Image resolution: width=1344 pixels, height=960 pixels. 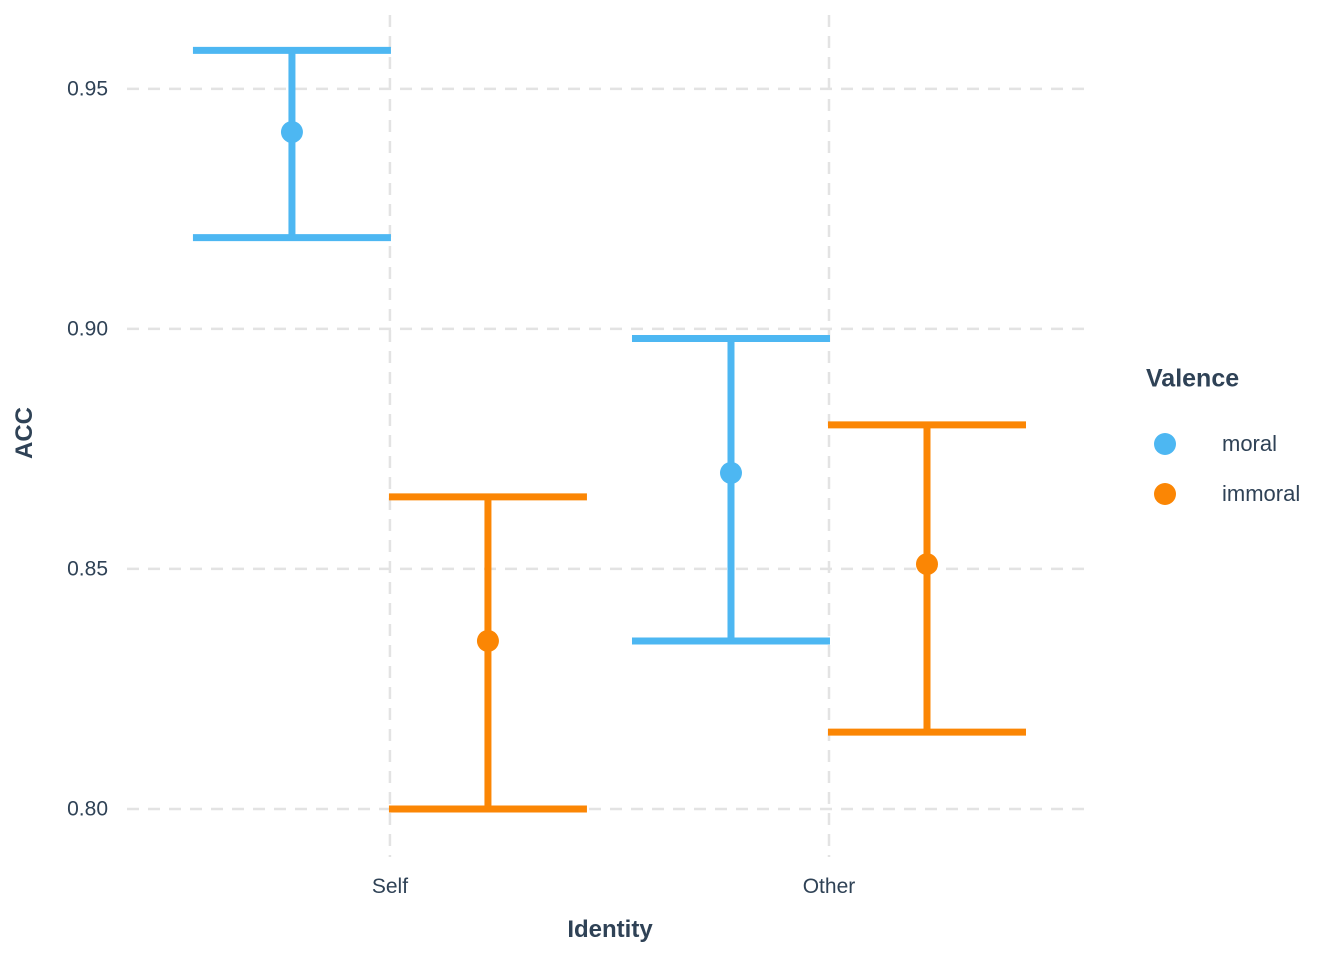 What do you see at coordinates (1250, 443) in the screenshot?
I see `legend-label-moral: moral` at bounding box center [1250, 443].